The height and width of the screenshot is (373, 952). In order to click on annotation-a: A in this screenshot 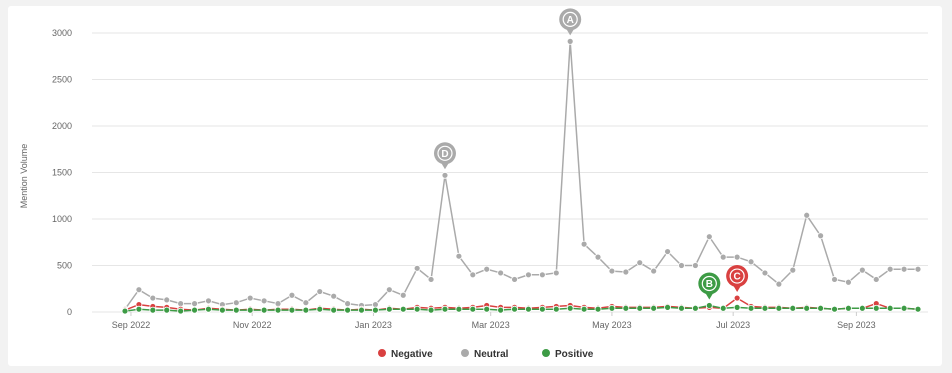, I will do `click(570, 22)`.